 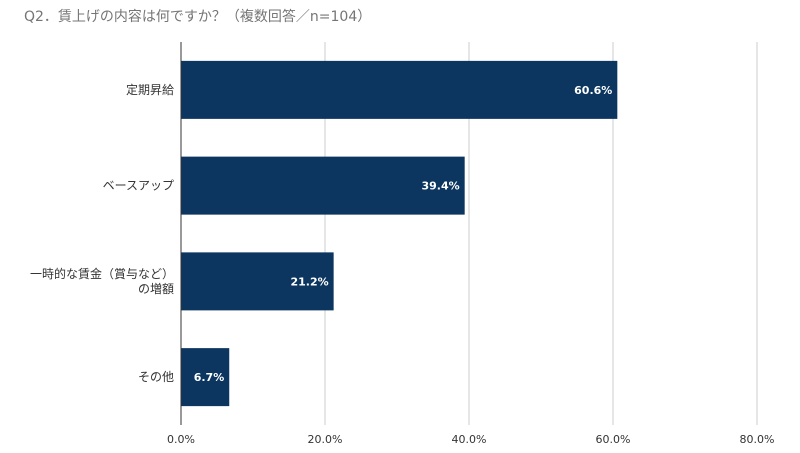 I want to click on category-label-3: その他, so click(x=156, y=377).